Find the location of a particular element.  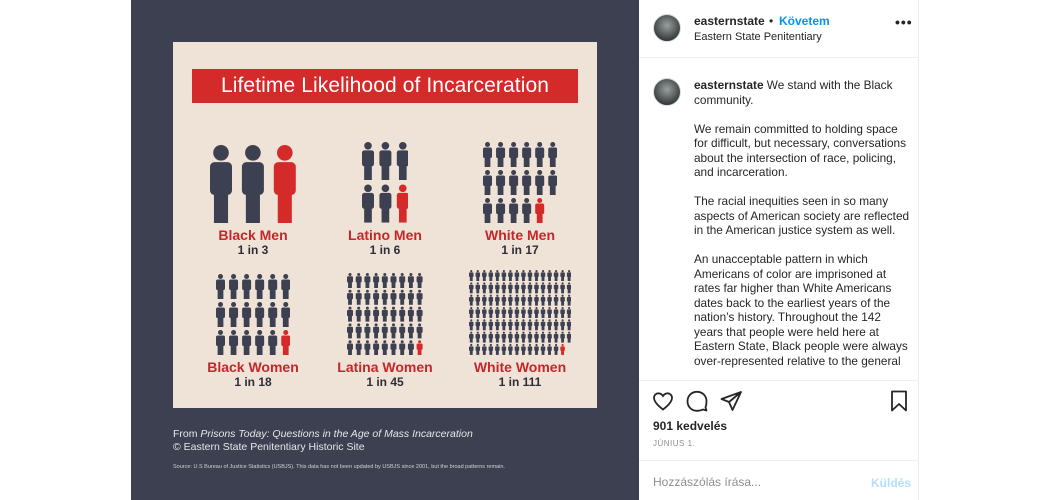

share-icon is located at coordinates (731, 401).